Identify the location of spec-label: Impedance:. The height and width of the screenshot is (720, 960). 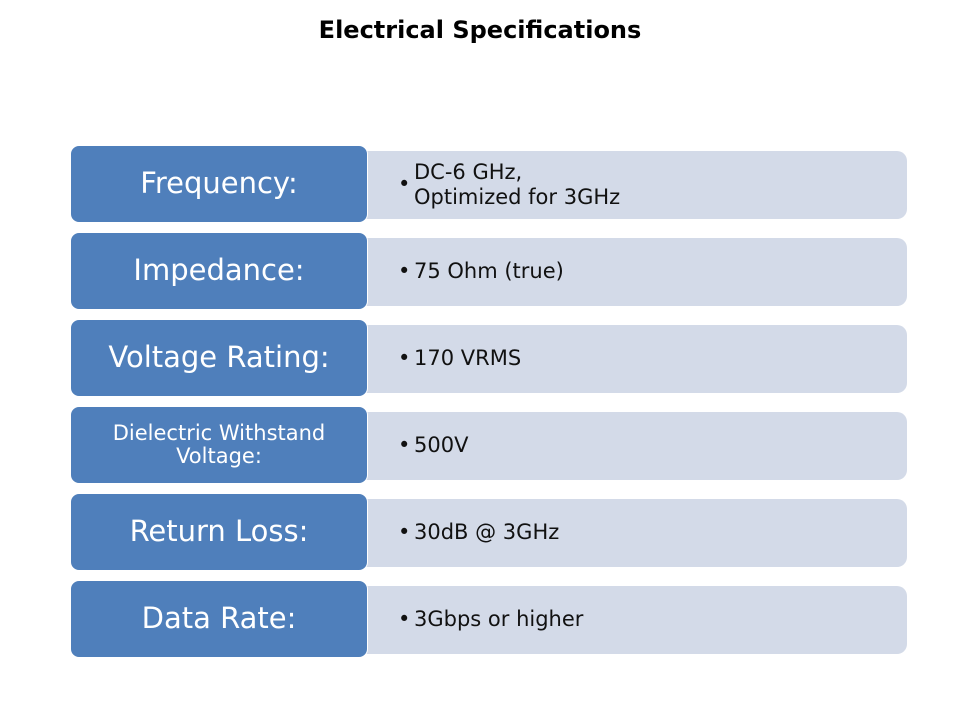
(219, 271).